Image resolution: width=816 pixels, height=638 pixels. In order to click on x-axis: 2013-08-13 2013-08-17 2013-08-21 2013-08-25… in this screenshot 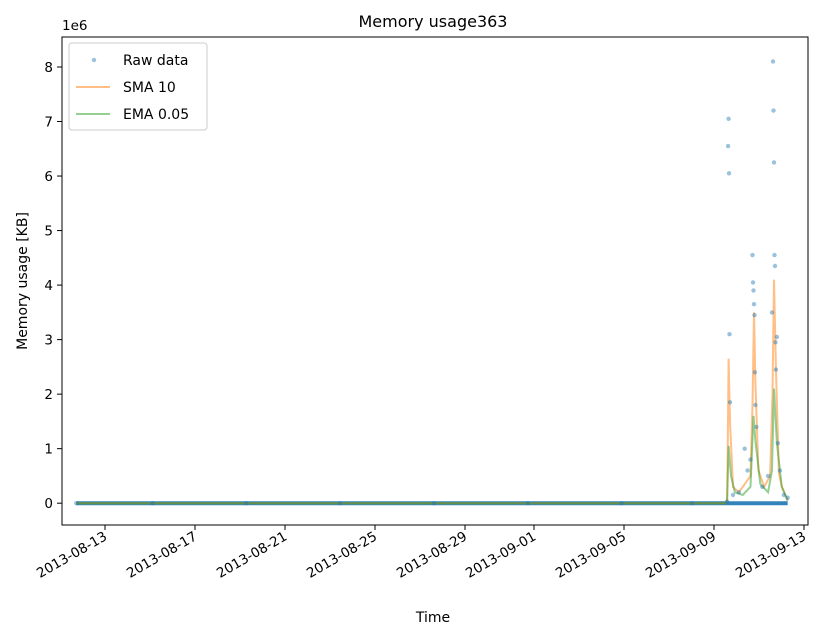, I will do `click(421, 553)`.